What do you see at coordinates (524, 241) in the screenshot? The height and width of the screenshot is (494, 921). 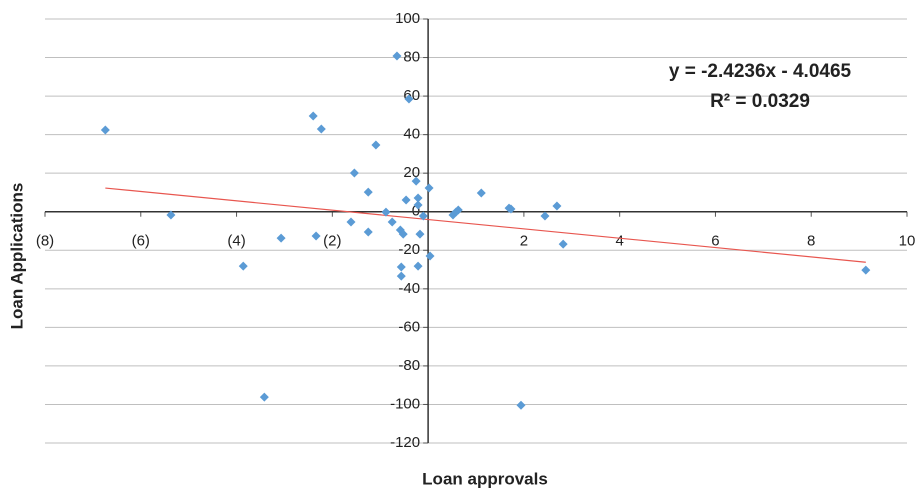 I see `x-tick-label: 2` at bounding box center [524, 241].